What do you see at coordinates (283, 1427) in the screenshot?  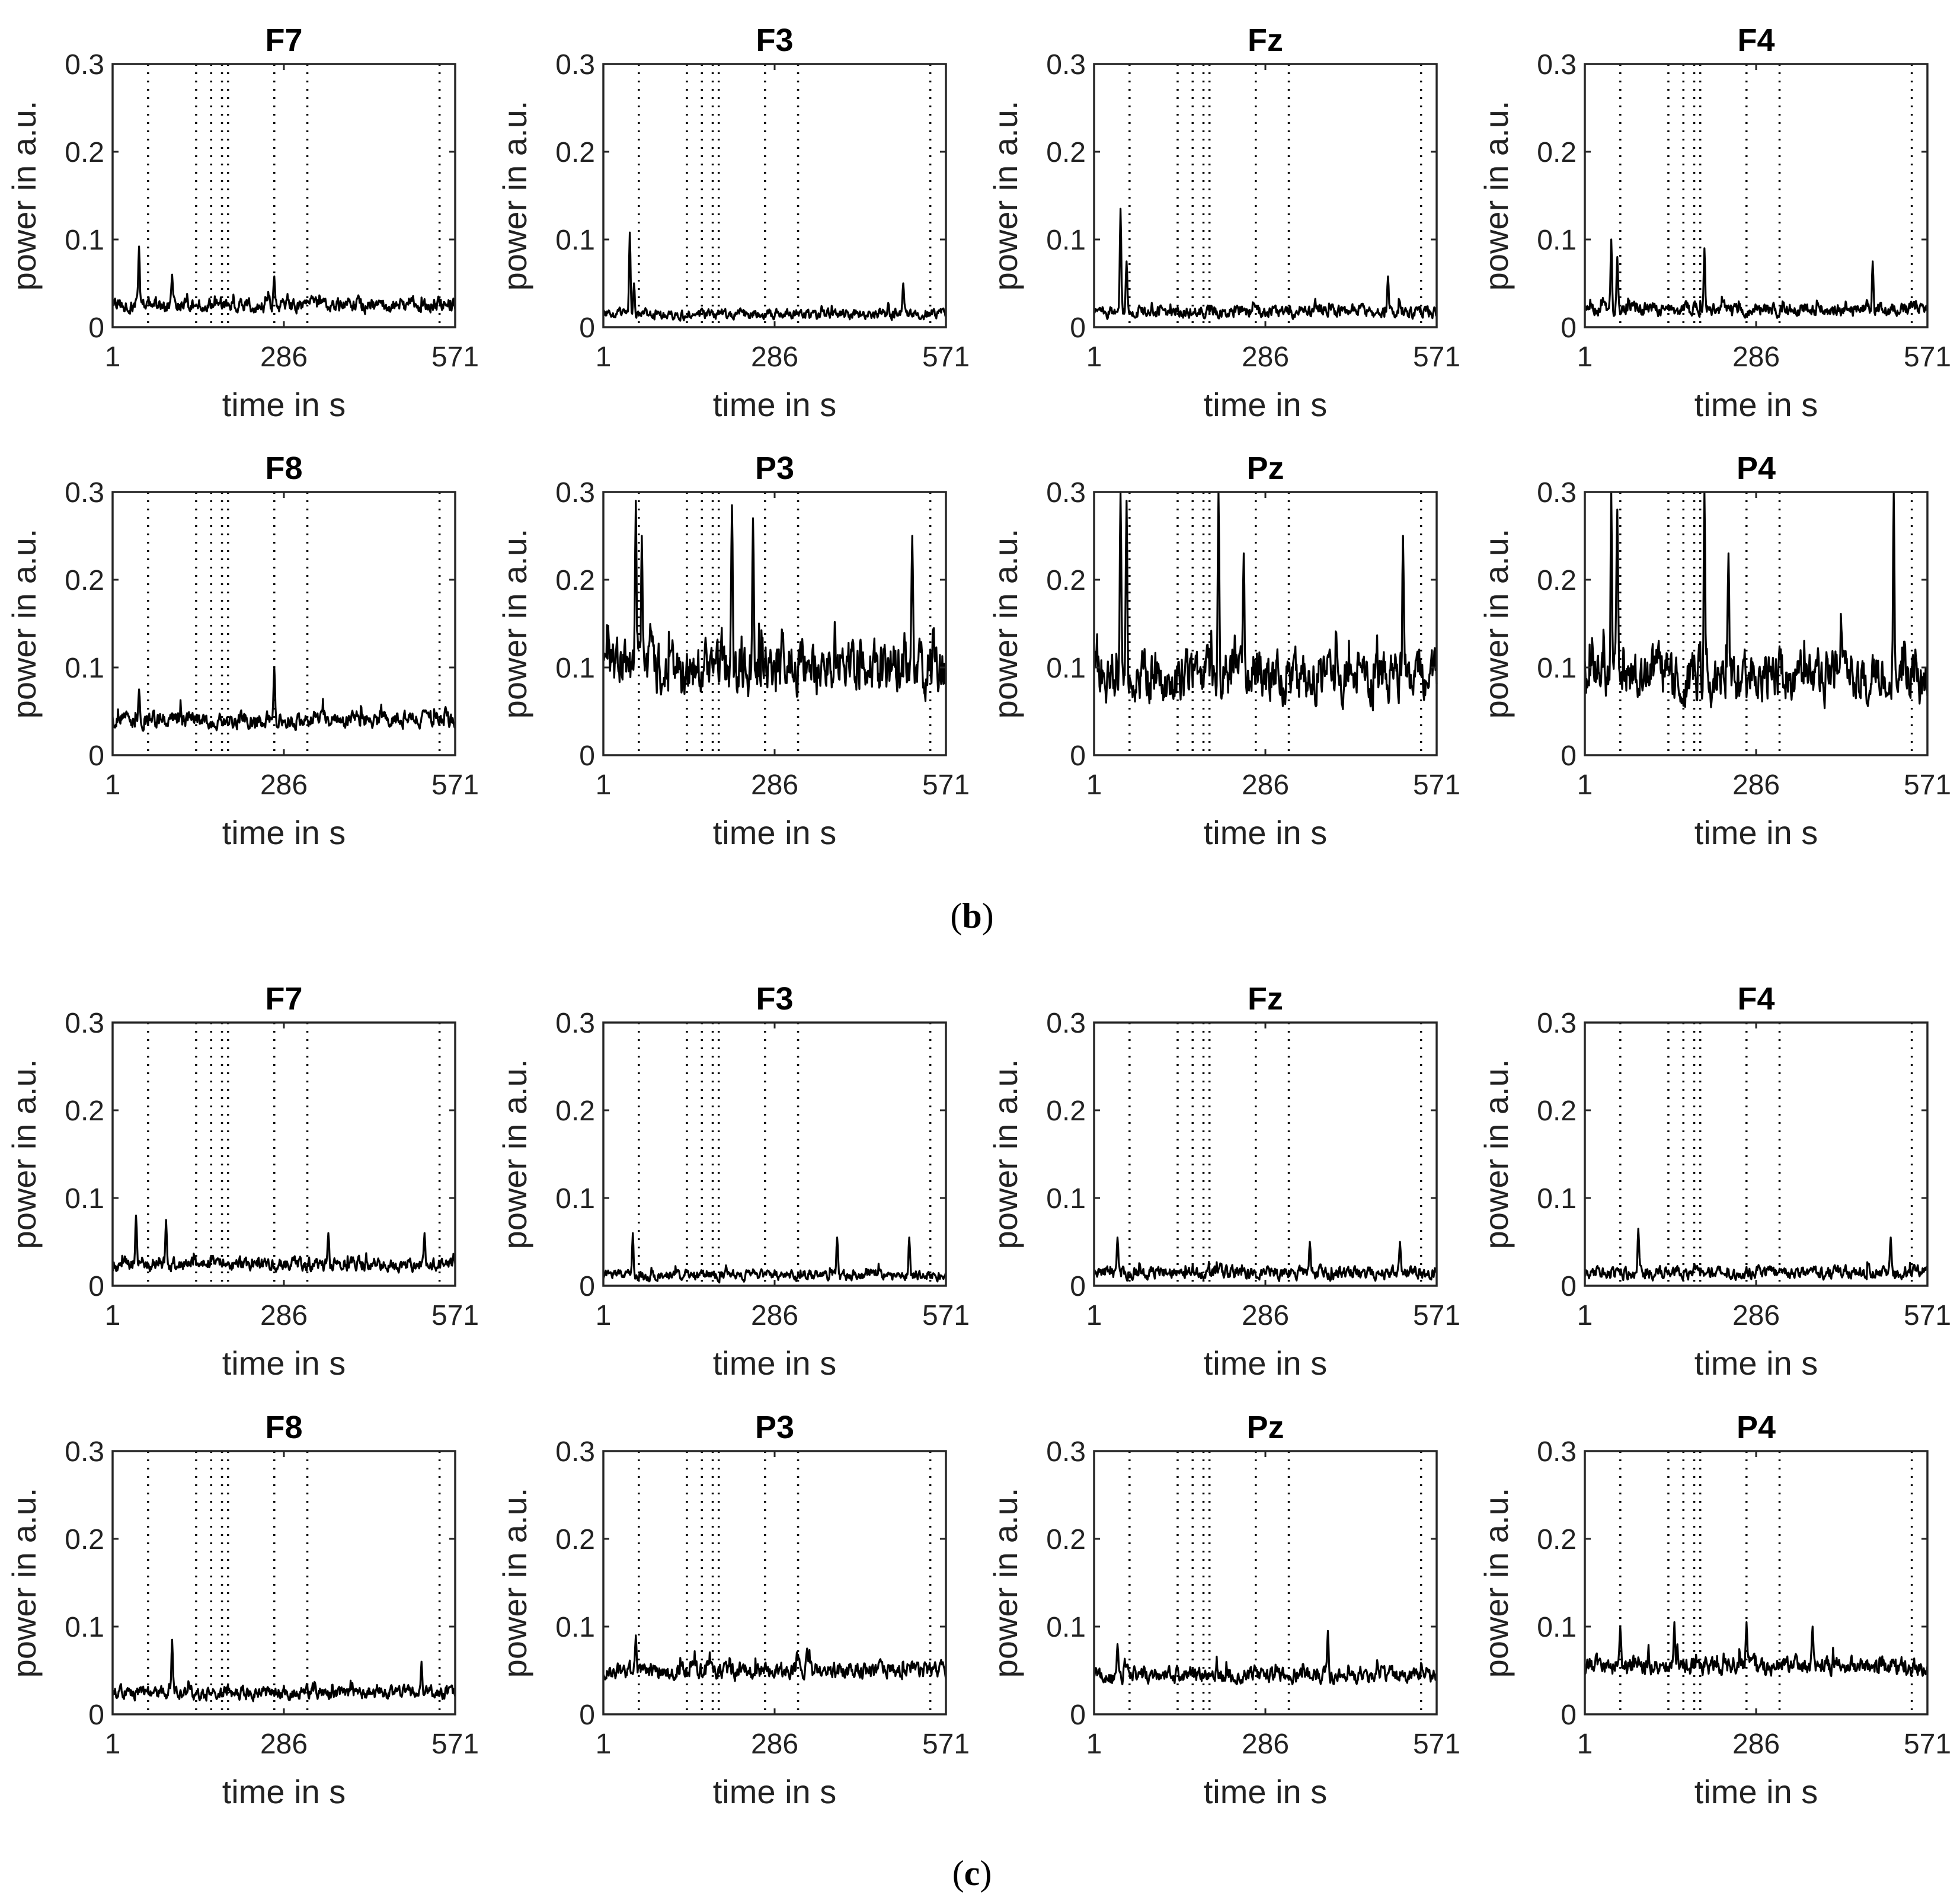 I see `subplot-title: F8` at bounding box center [283, 1427].